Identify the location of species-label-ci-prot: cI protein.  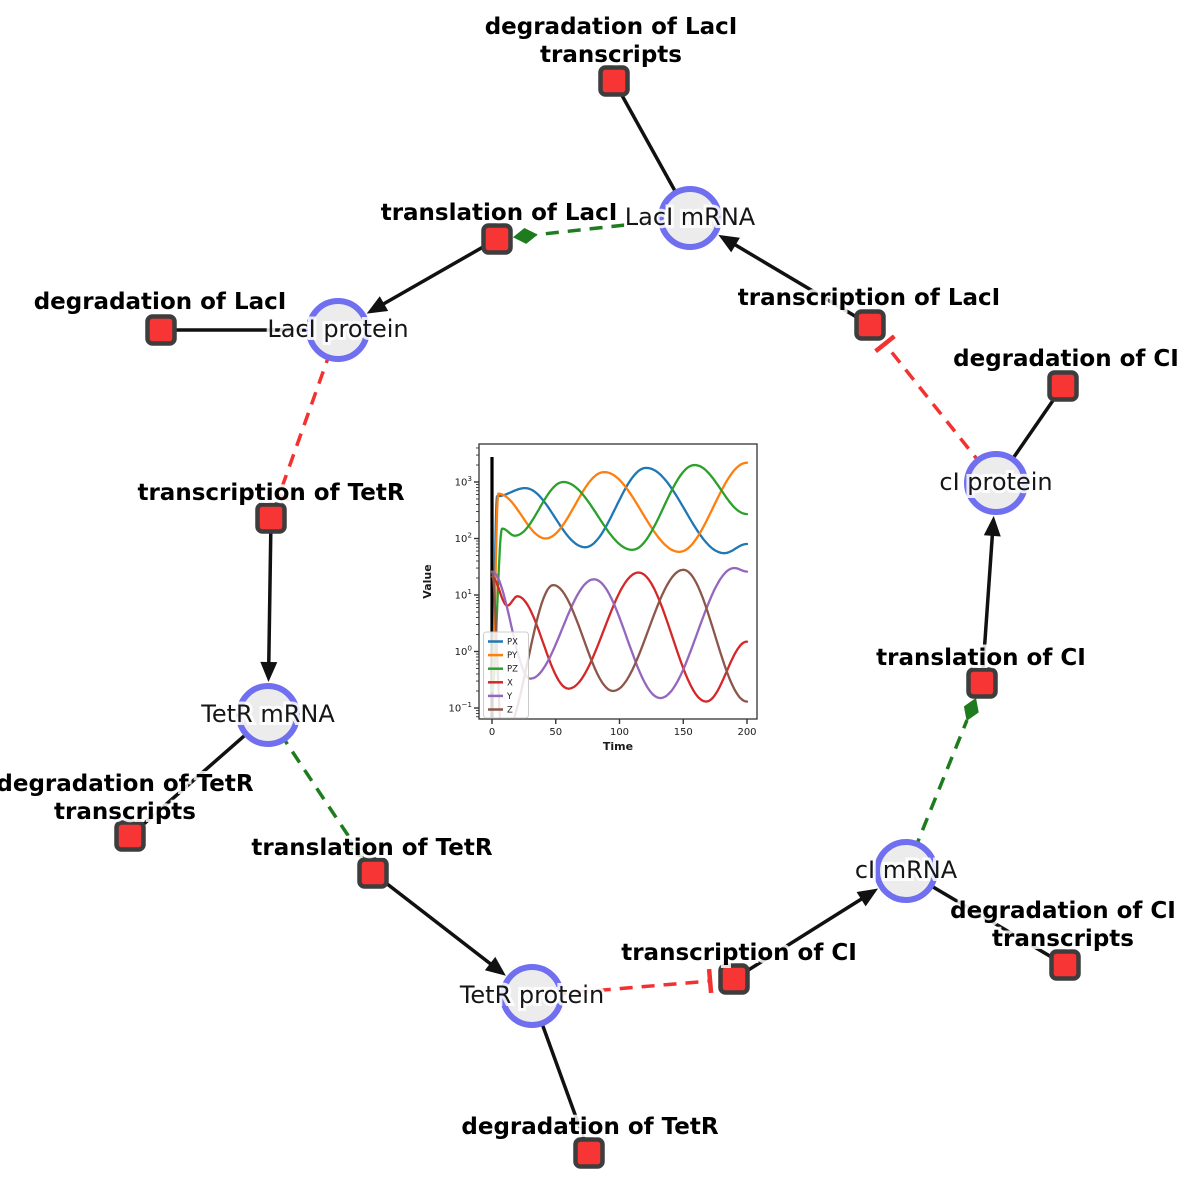
(995, 482).